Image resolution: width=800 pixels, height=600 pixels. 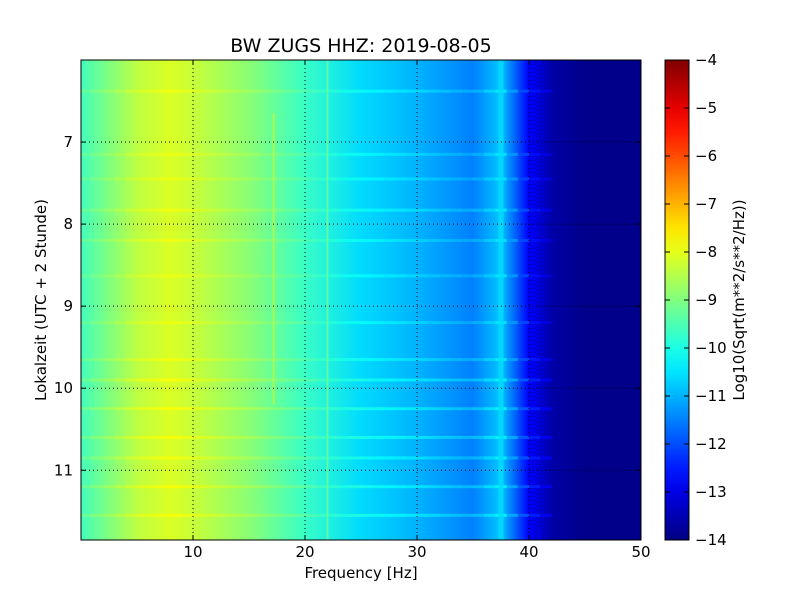 I want to click on x-tick-label: 10, so click(x=192, y=552).